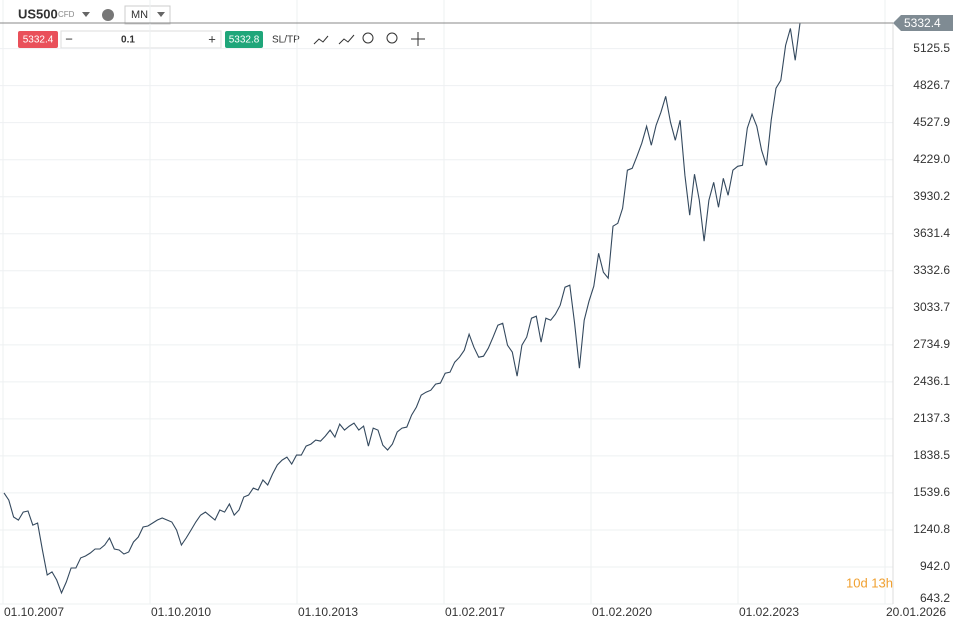 This screenshot has height=626, width=960. I want to click on y-tick-label: 643.2, so click(935, 598).